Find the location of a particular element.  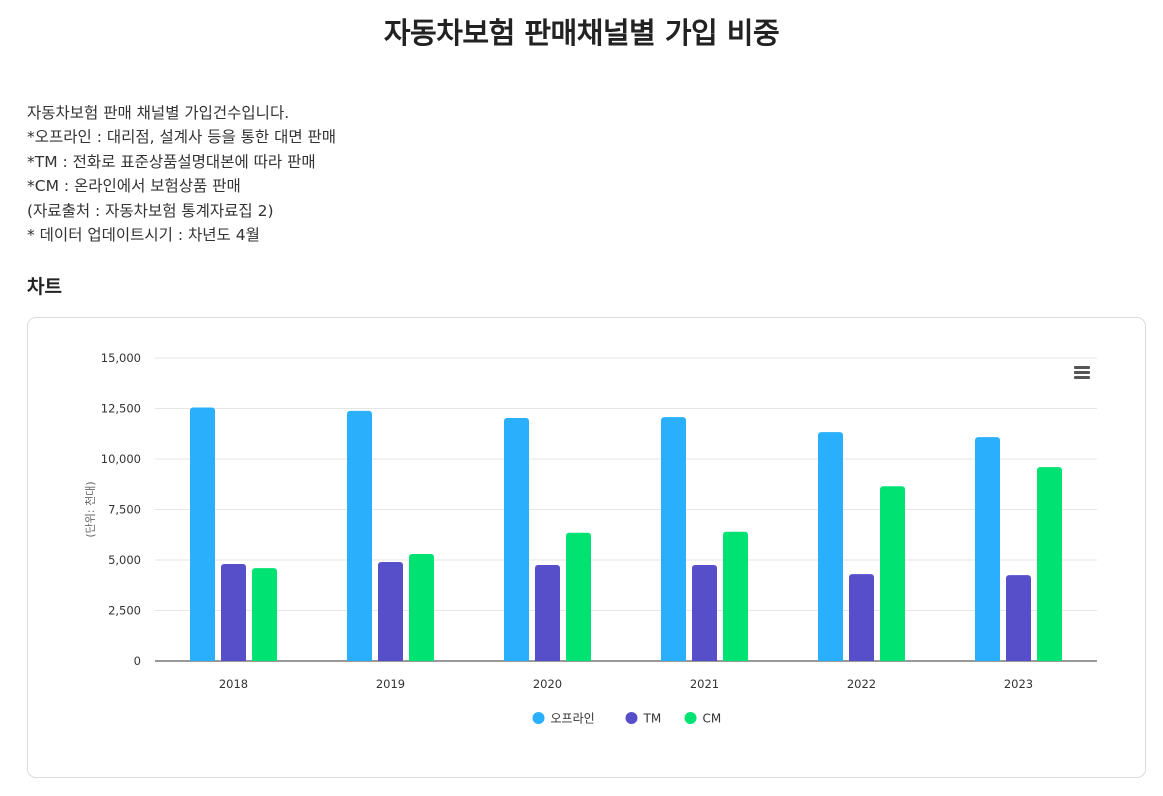

legend-label: 오프라인 is located at coordinates (573, 719).